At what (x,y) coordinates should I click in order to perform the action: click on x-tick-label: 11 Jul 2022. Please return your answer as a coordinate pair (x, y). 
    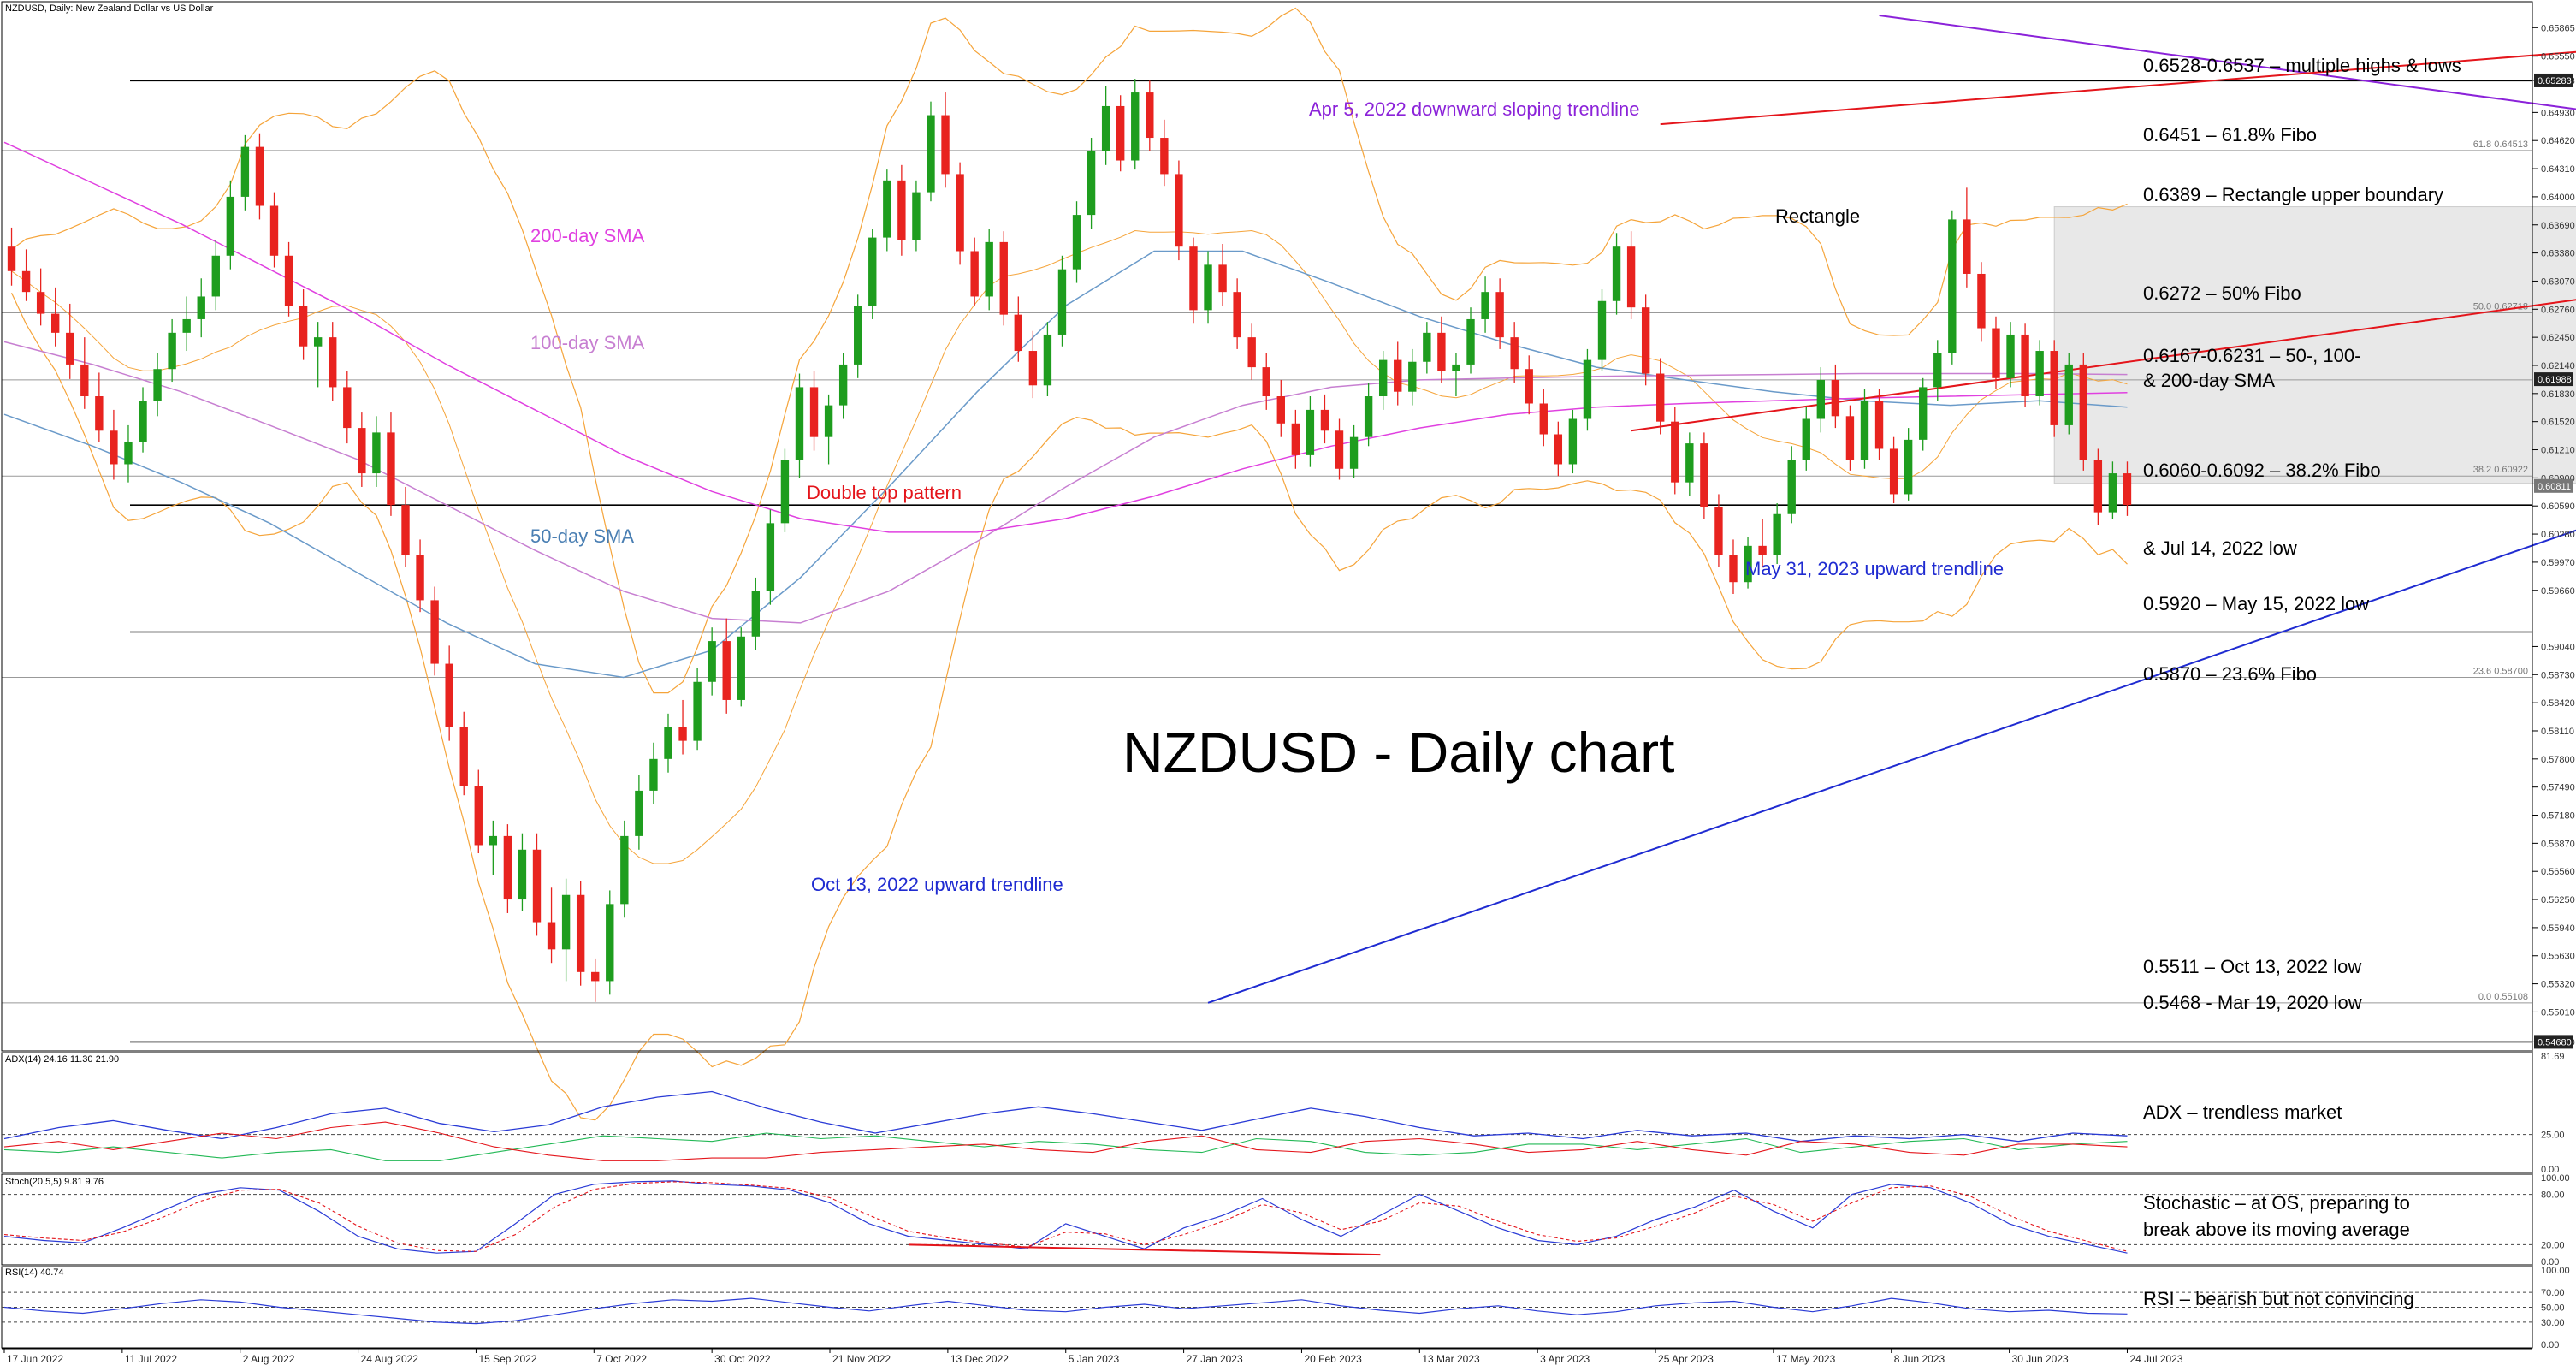
    Looking at the image, I should click on (151, 1359).